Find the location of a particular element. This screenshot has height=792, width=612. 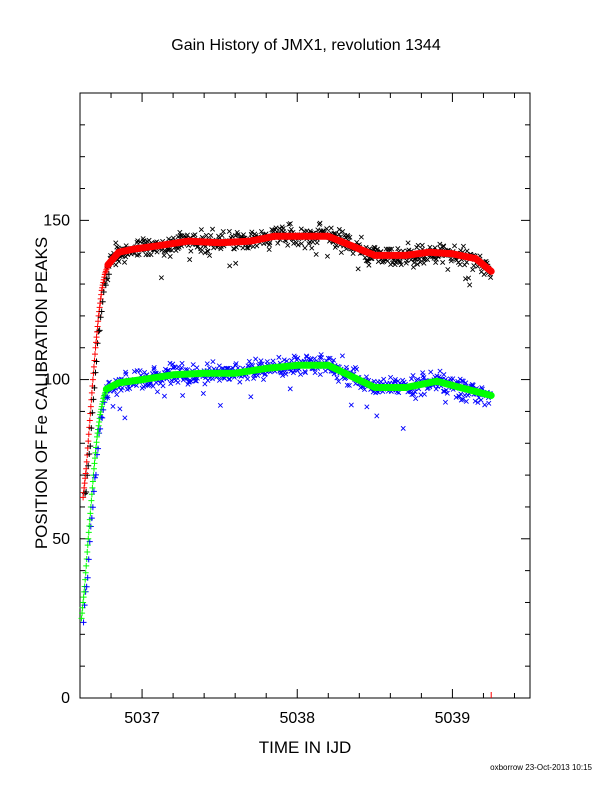

x-tick-label: 5038 is located at coordinates (297, 718).